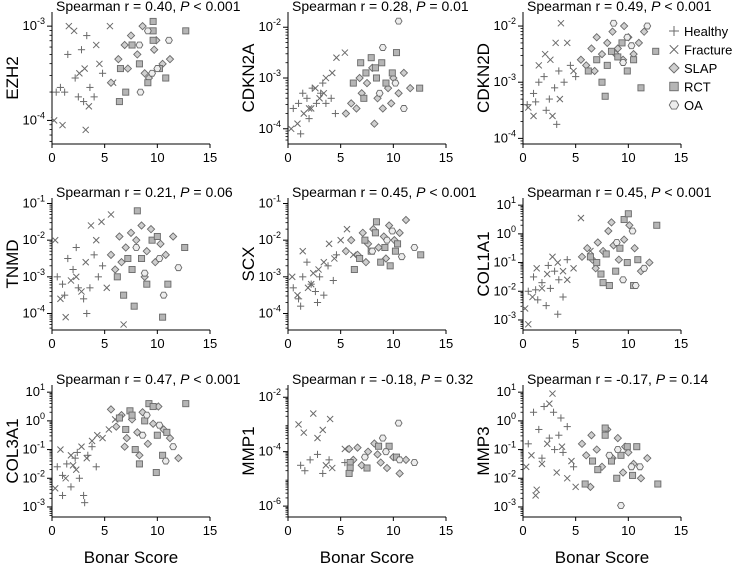 The height and width of the screenshot is (573, 735). Describe the element at coordinates (210, 157) in the screenshot. I see `x-tick-label: 15` at that location.